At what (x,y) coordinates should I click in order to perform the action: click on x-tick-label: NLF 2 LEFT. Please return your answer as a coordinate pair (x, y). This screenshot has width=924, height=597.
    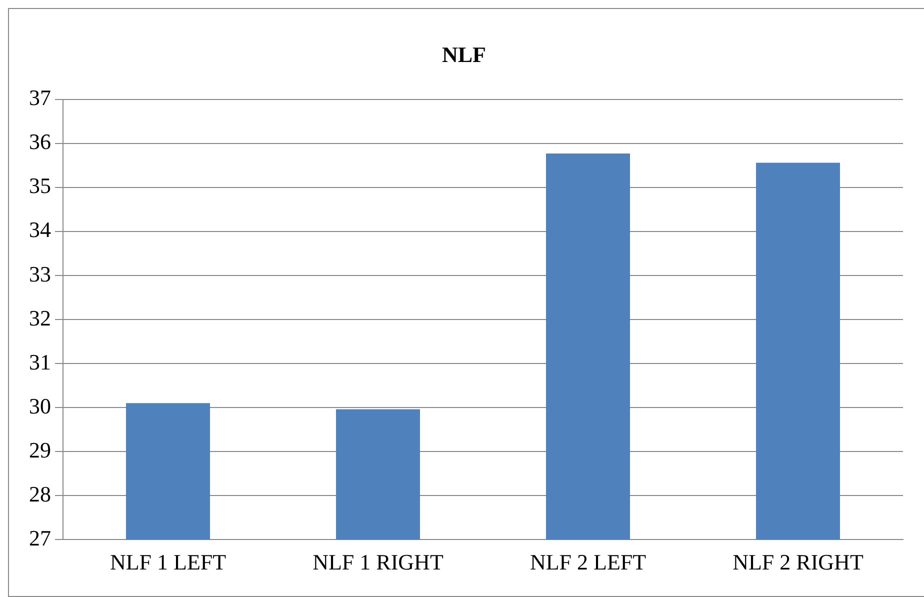
    Looking at the image, I should click on (588, 562).